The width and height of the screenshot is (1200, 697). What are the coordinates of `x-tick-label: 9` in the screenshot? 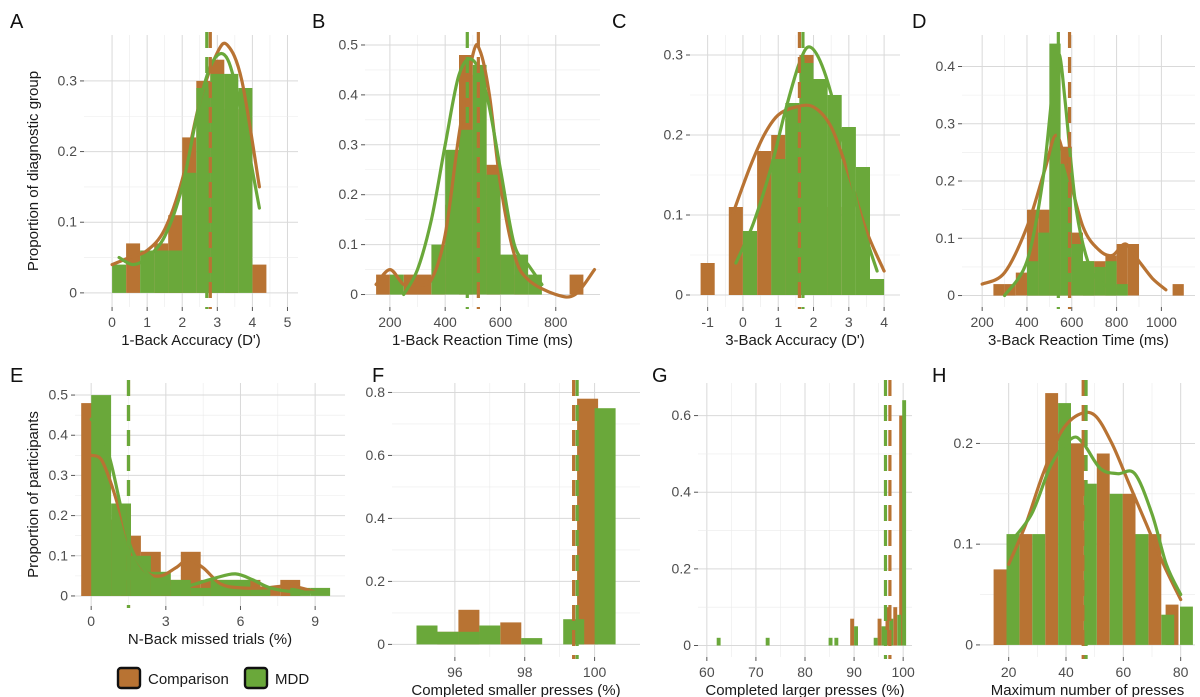 It's located at (315, 621).